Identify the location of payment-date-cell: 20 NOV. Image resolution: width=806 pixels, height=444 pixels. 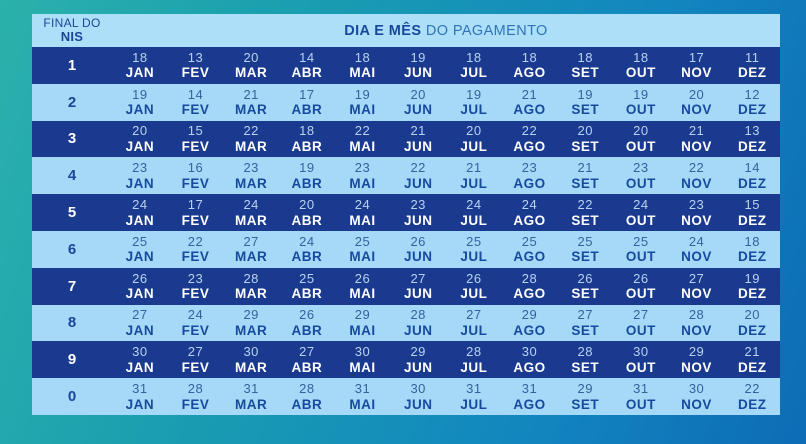
(697, 102).